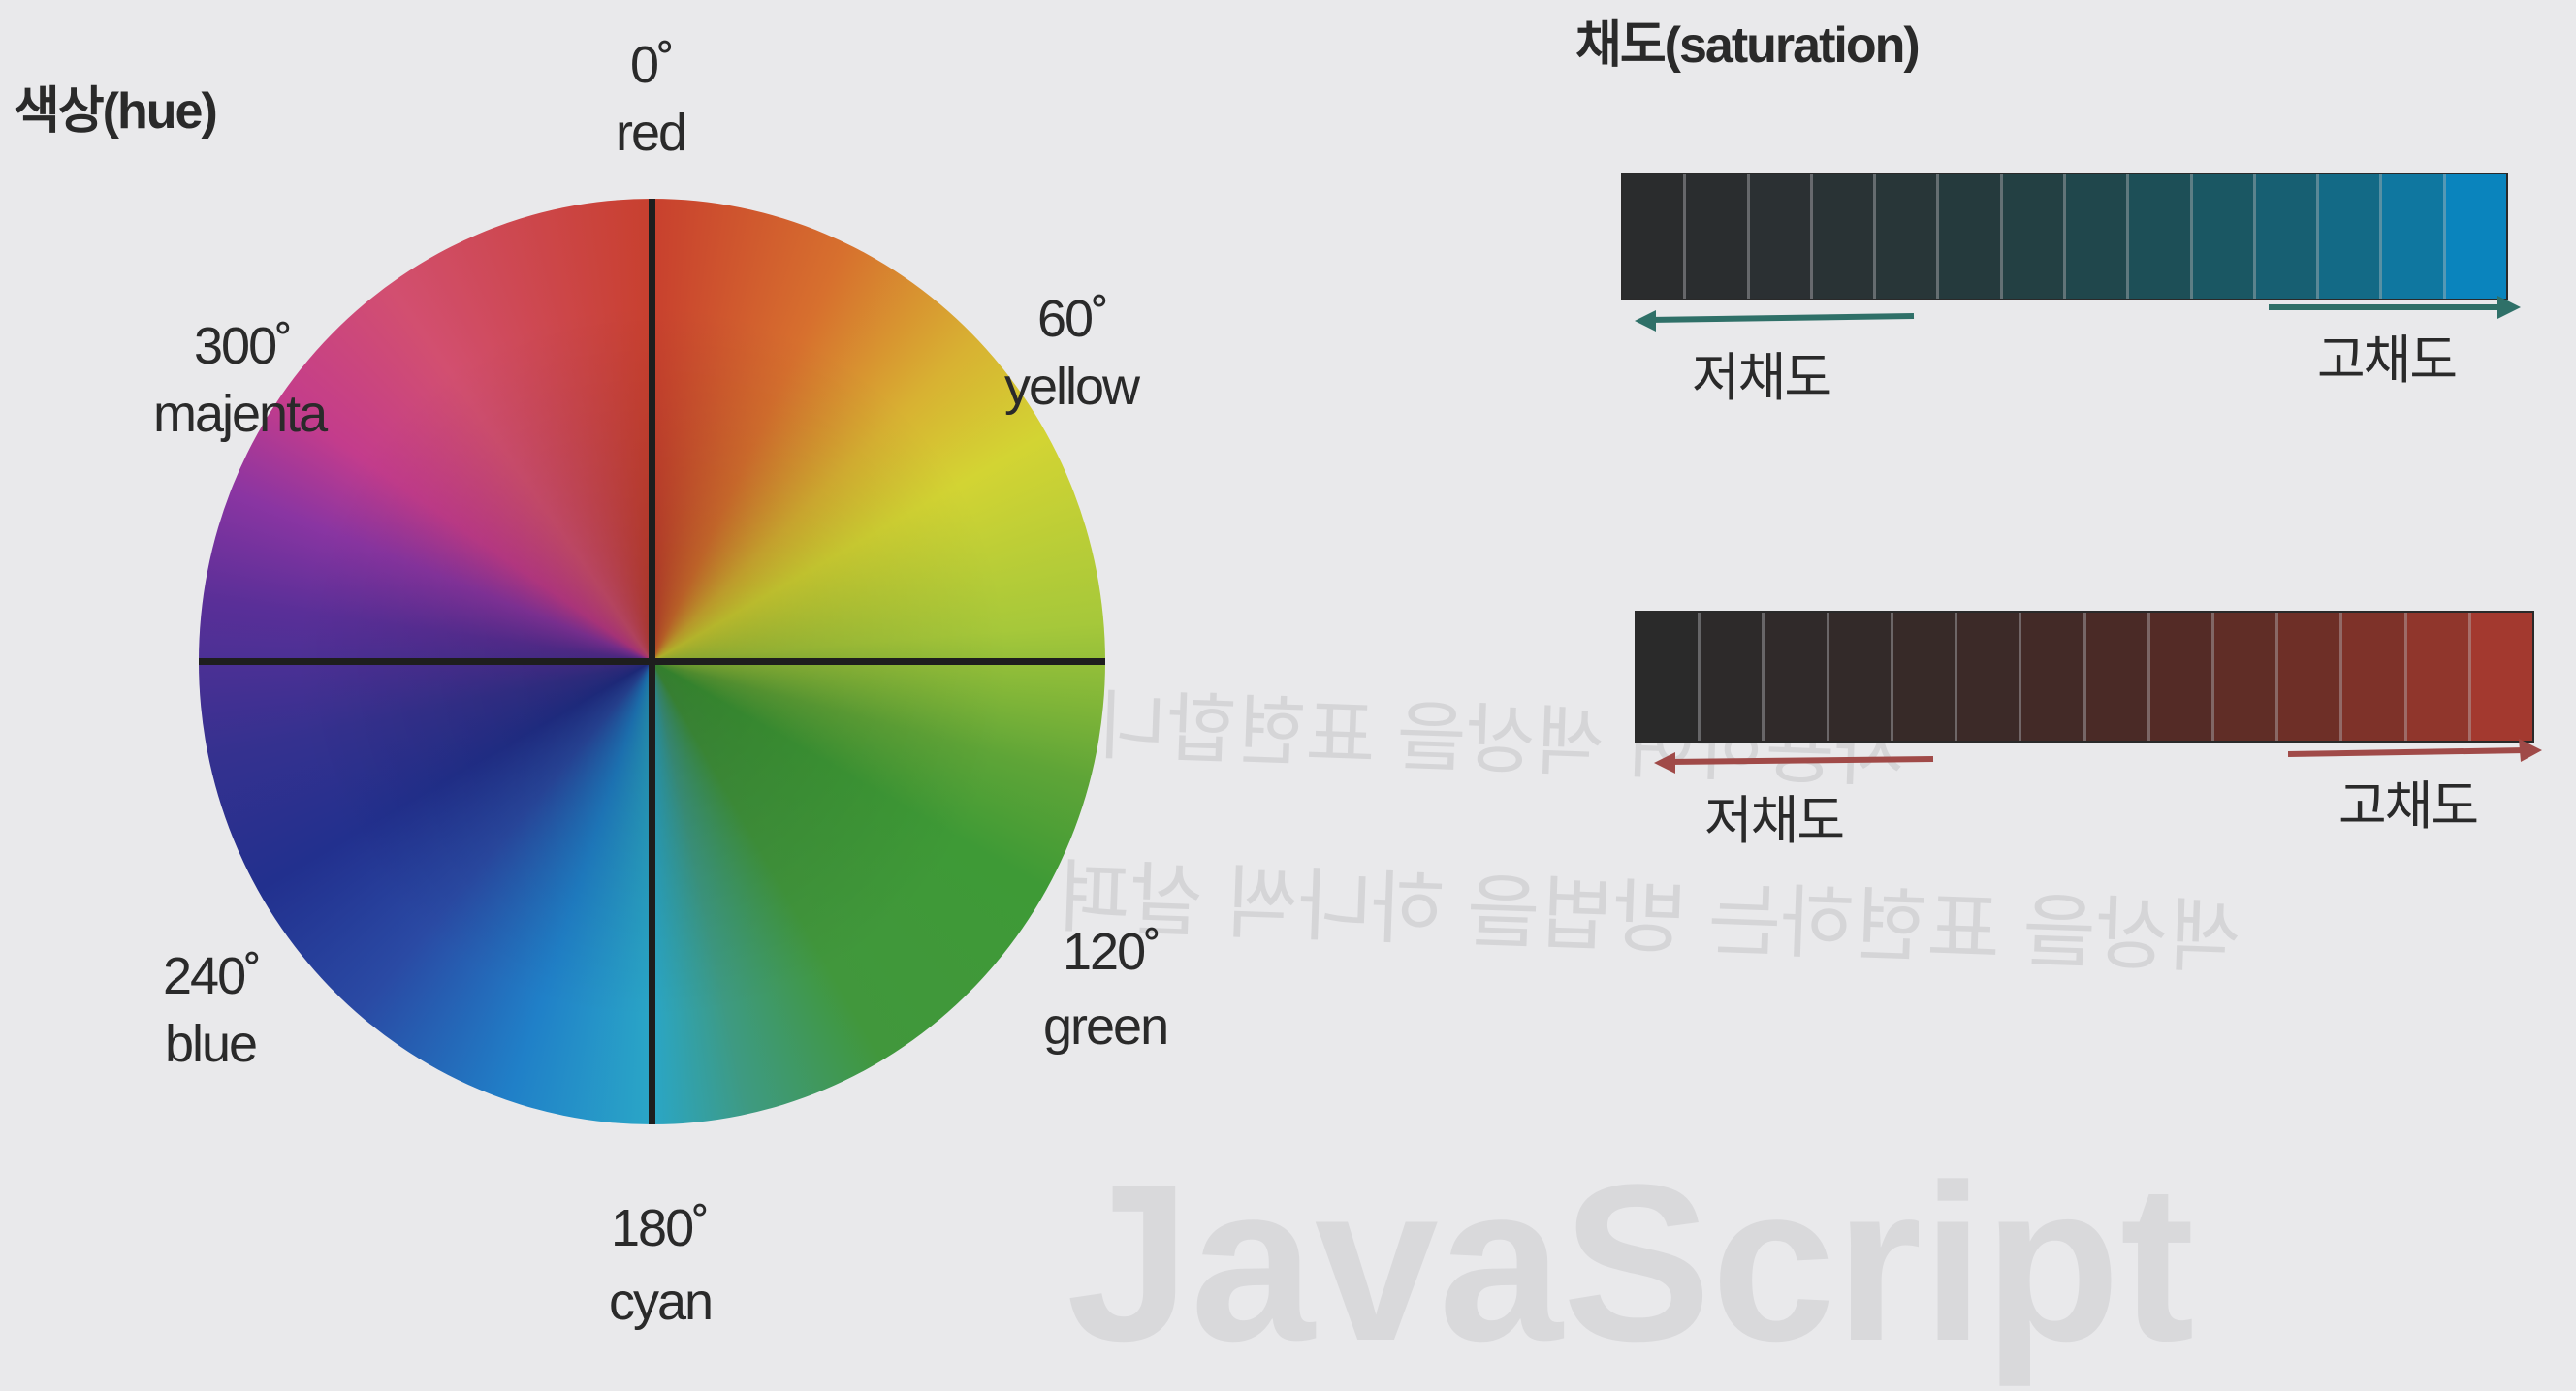 Image resolution: width=2576 pixels, height=1391 pixels. I want to click on low-saturation-arrow-blue, so click(1775, 321).